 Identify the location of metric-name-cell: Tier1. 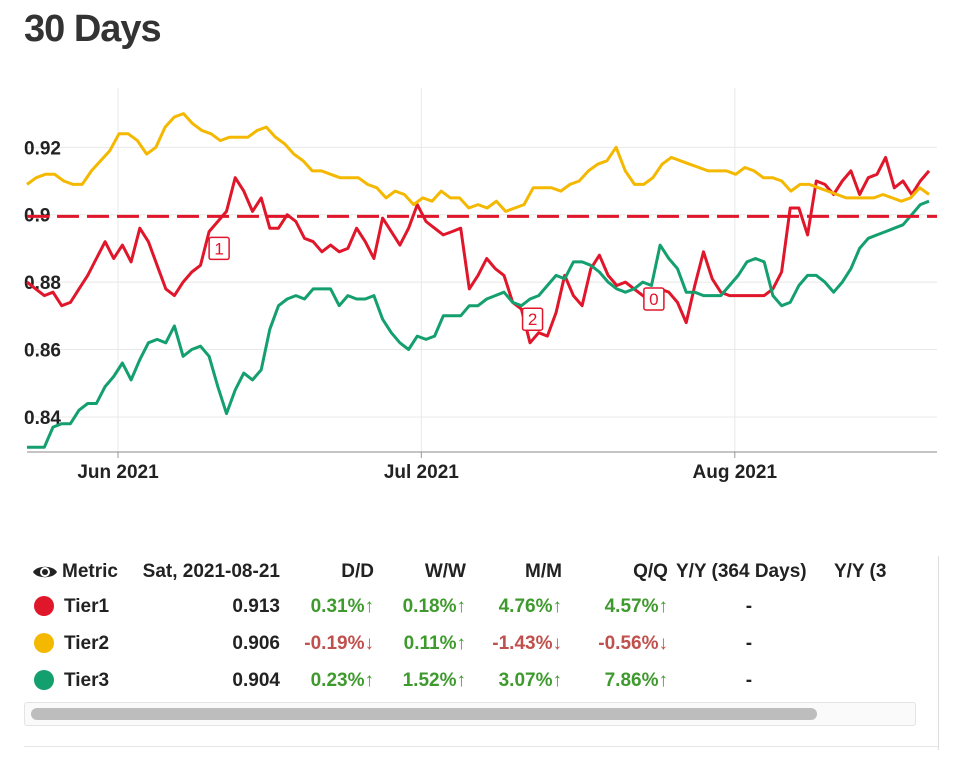
(72, 606).